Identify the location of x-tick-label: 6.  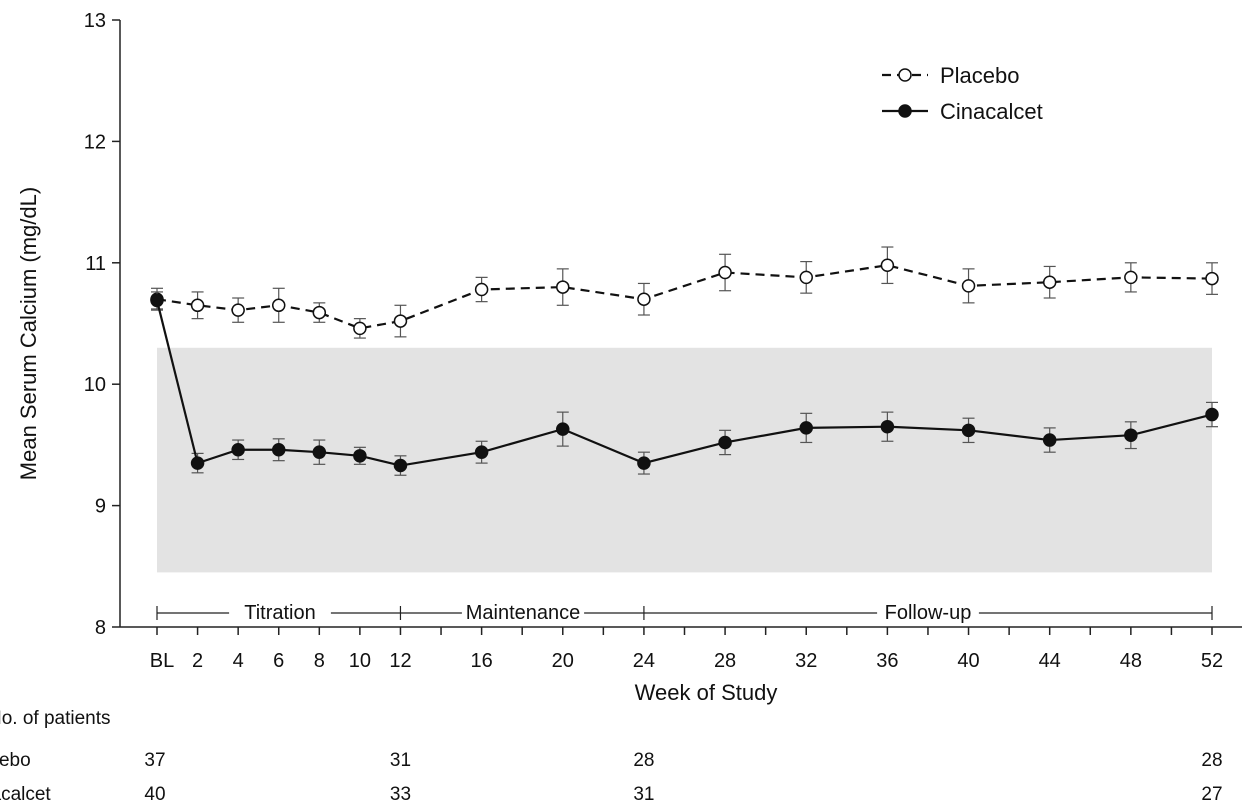
(278, 661).